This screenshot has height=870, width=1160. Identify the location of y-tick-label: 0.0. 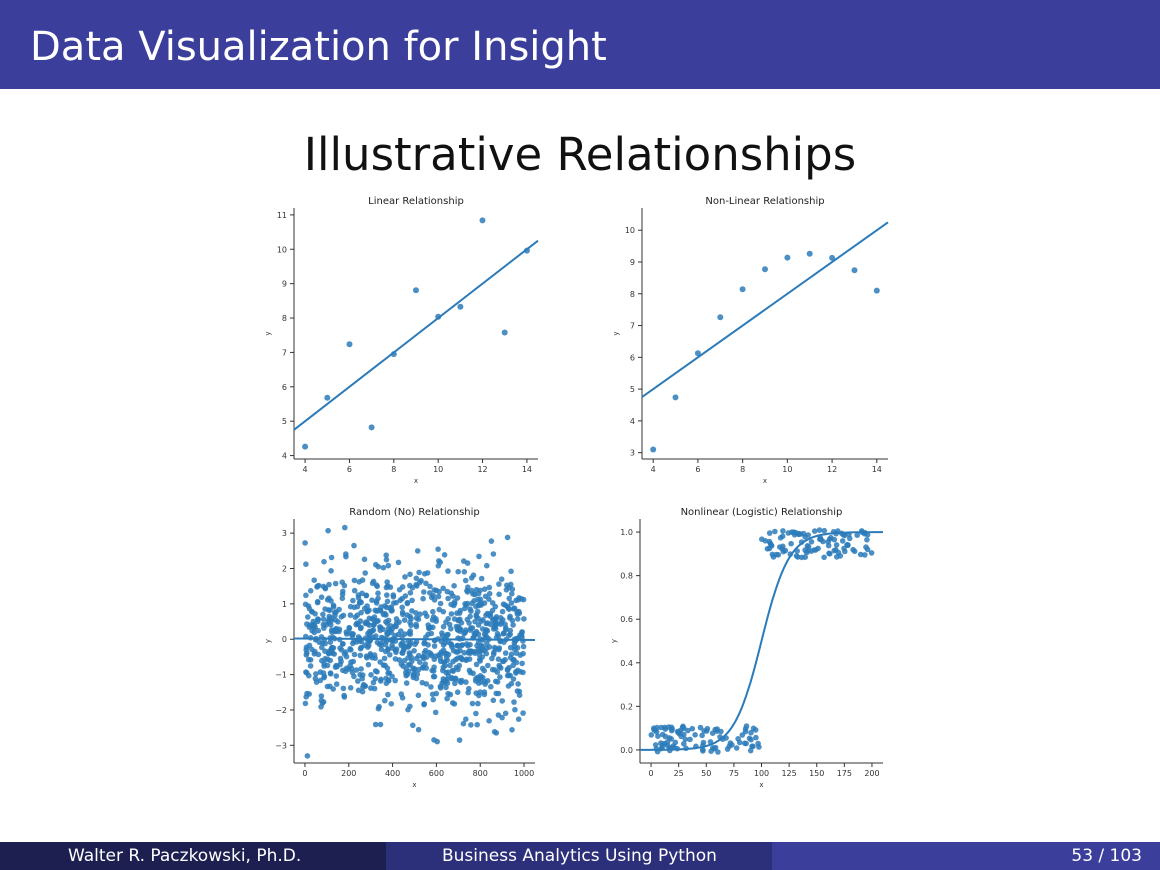
(626, 750).